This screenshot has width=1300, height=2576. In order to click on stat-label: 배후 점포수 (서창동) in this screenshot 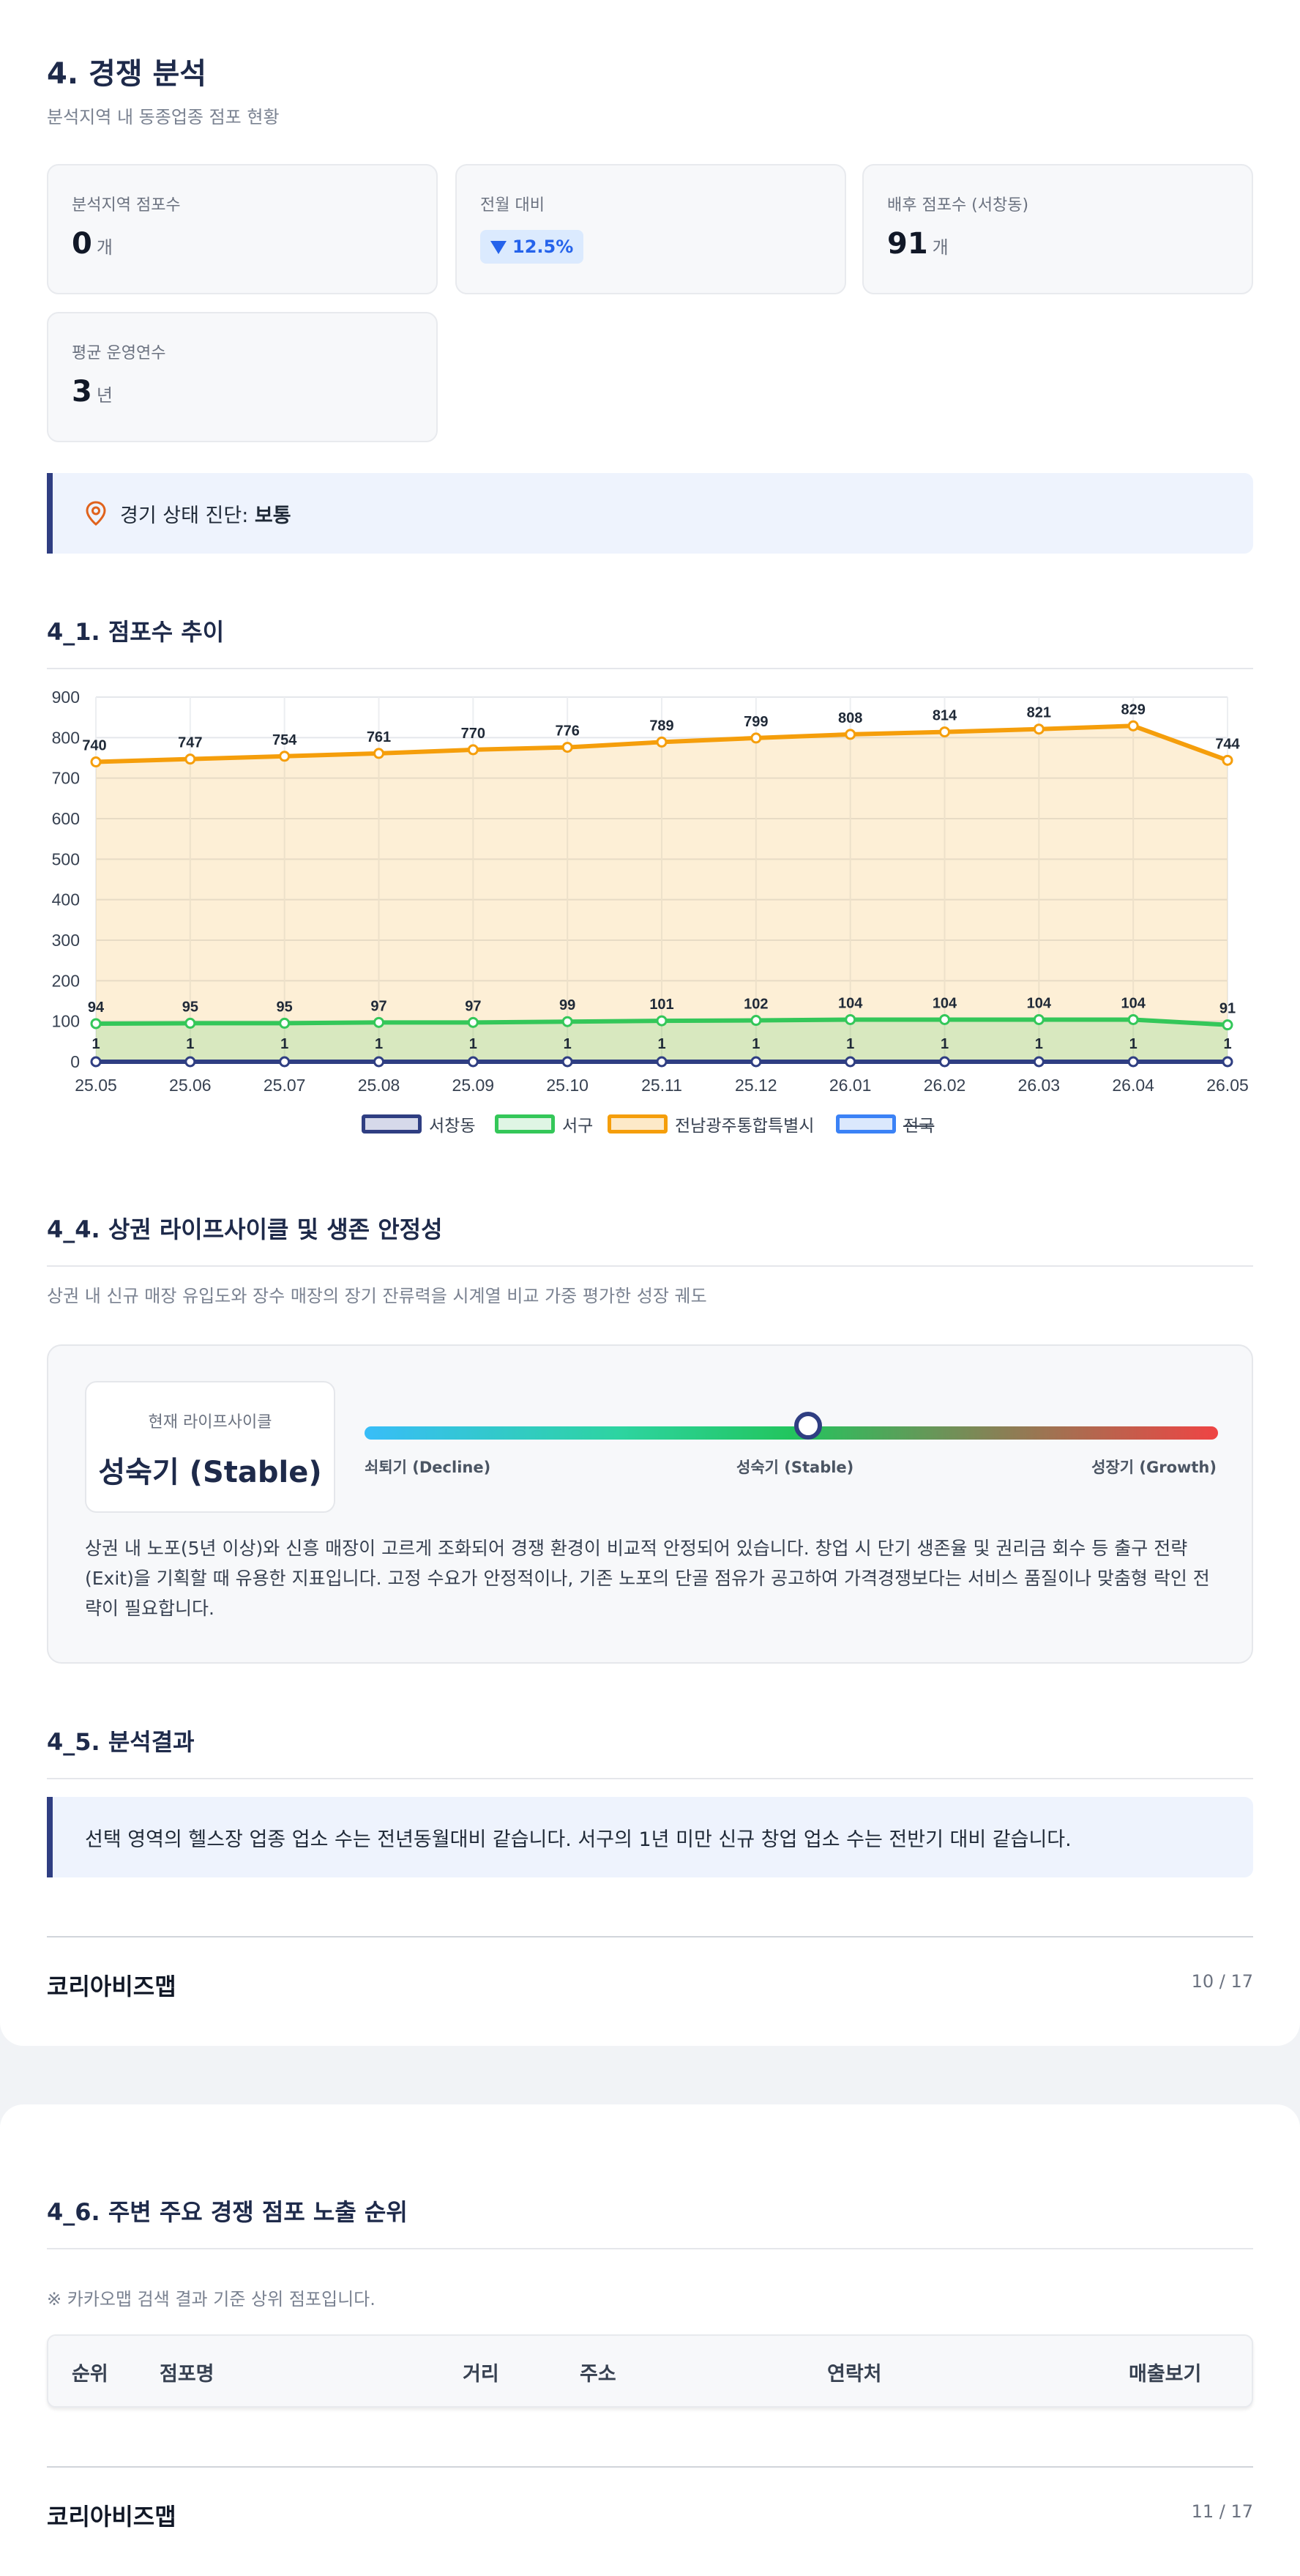, I will do `click(958, 205)`.